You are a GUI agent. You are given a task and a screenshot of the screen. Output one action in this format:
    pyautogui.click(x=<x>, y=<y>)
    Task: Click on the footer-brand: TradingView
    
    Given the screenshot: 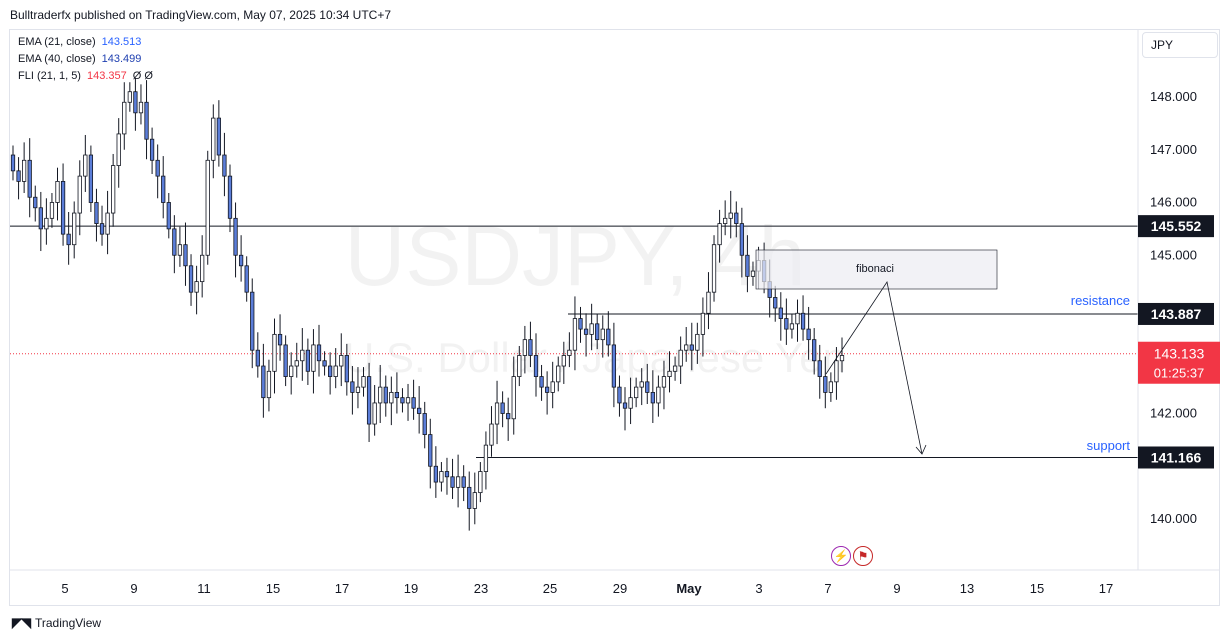 What is the action you would take?
    pyautogui.click(x=68, y=623)
    